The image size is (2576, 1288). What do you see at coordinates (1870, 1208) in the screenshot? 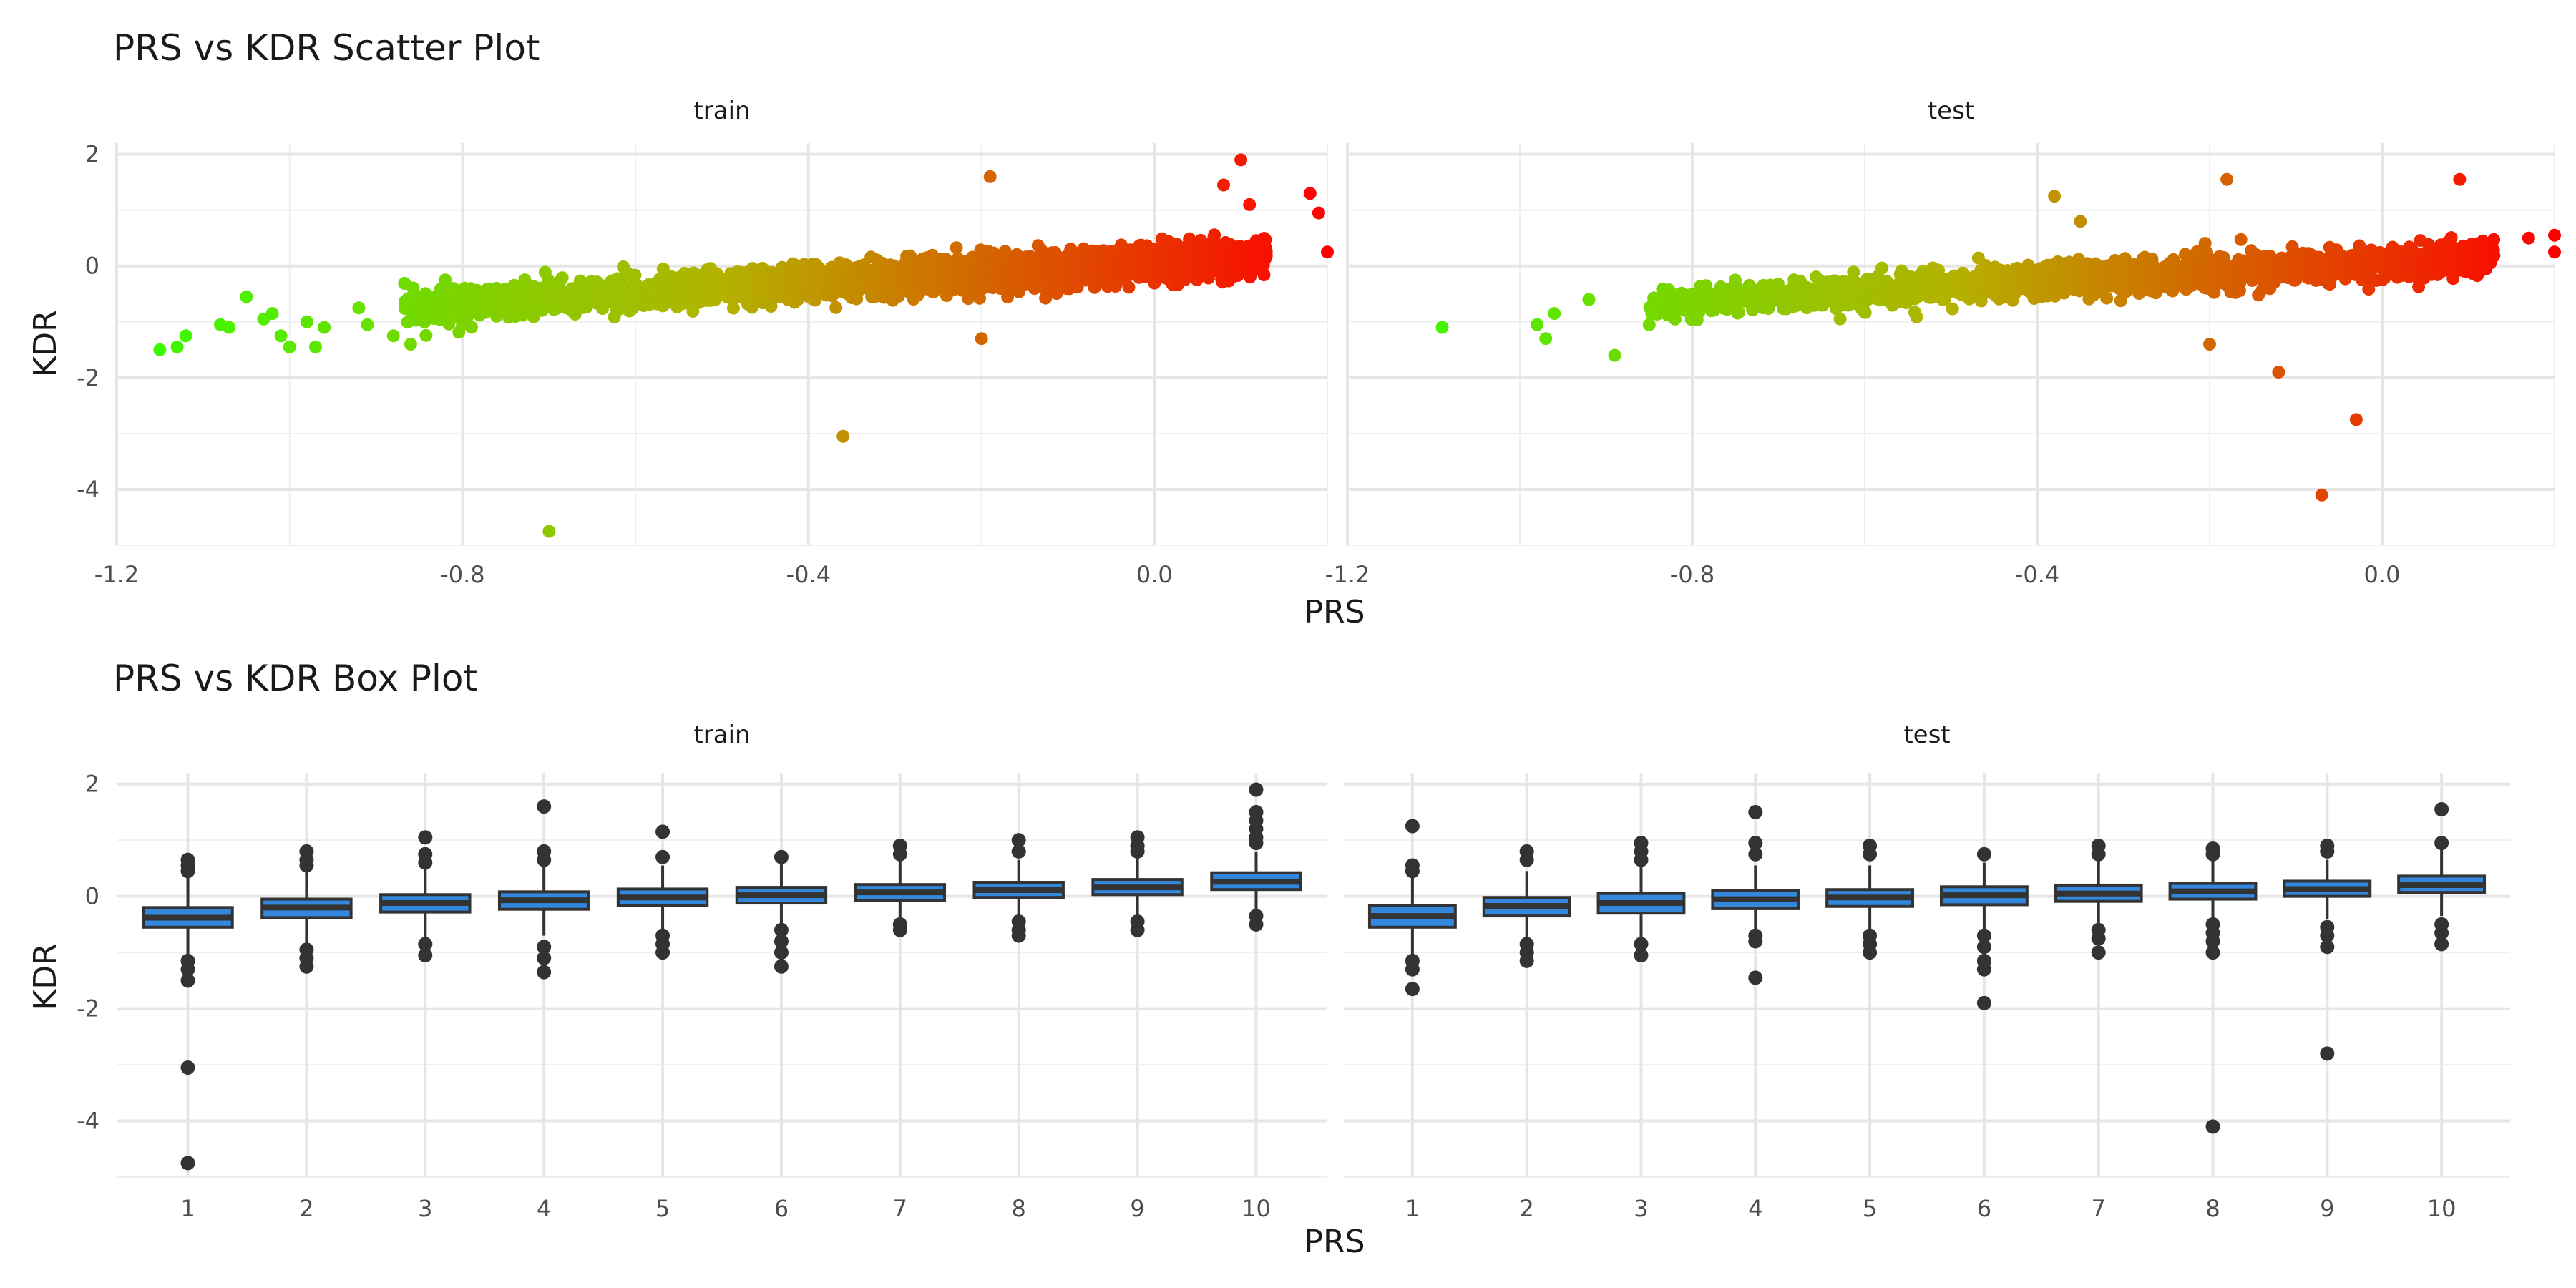
I see `box-x-tick-label: 5` at bounding box center [1870, 1208].